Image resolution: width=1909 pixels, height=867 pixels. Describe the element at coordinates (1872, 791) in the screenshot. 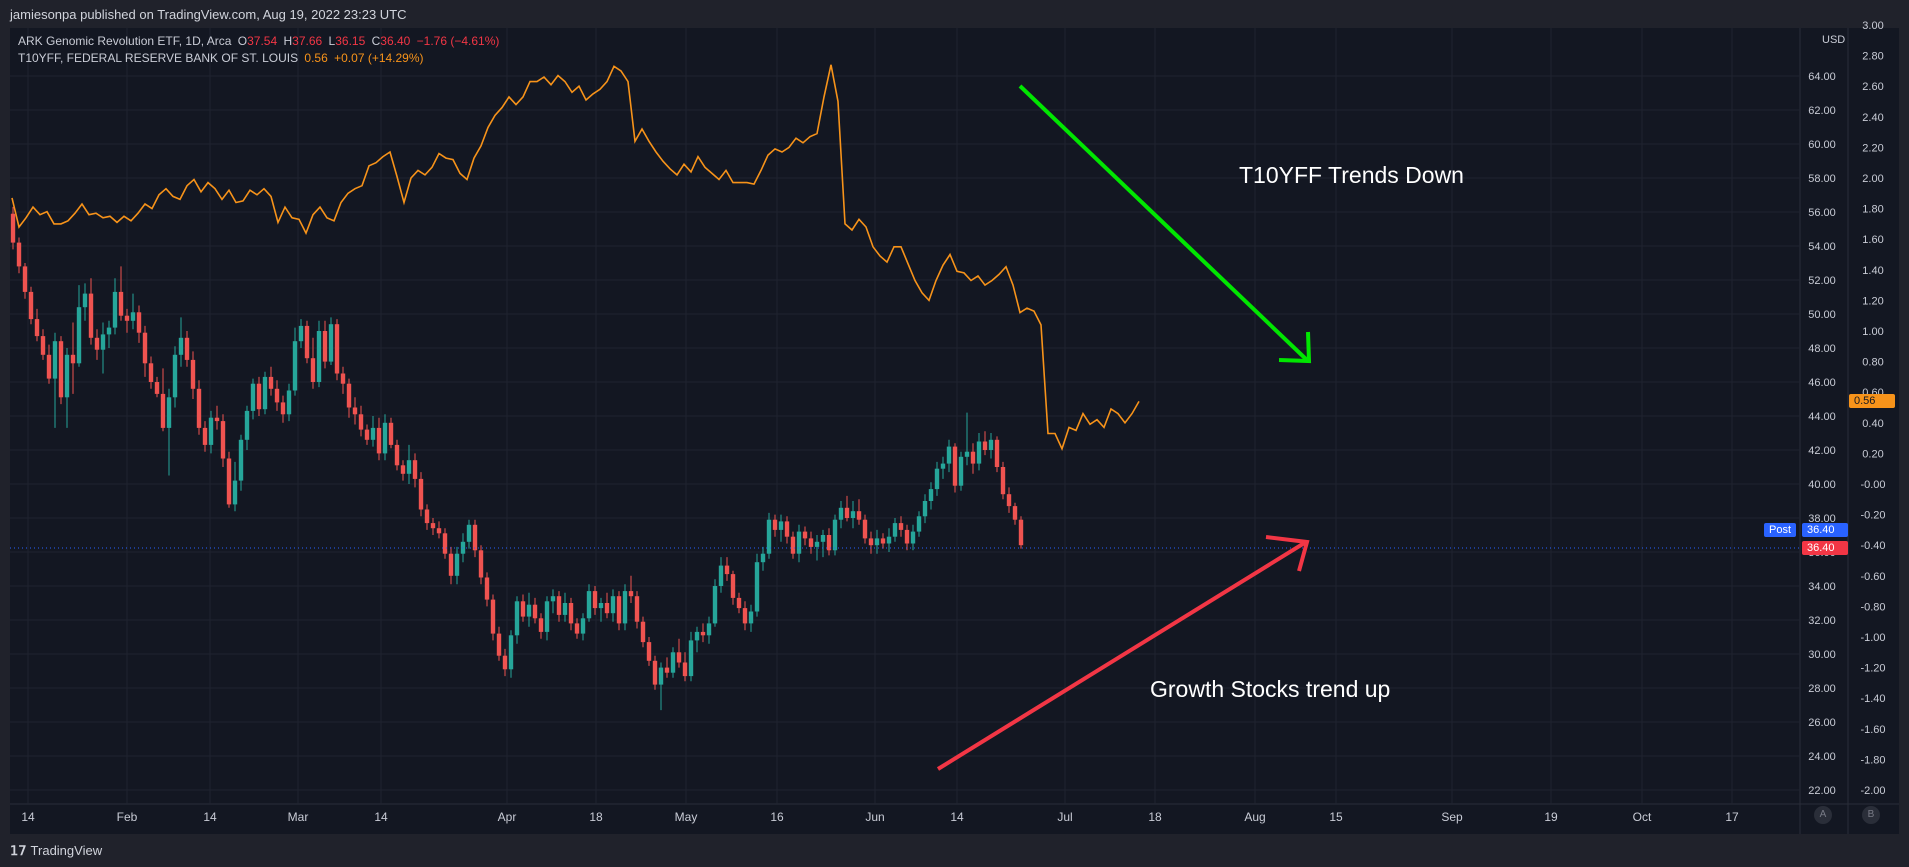

I see `right-tick-label: -2.00` at that location.